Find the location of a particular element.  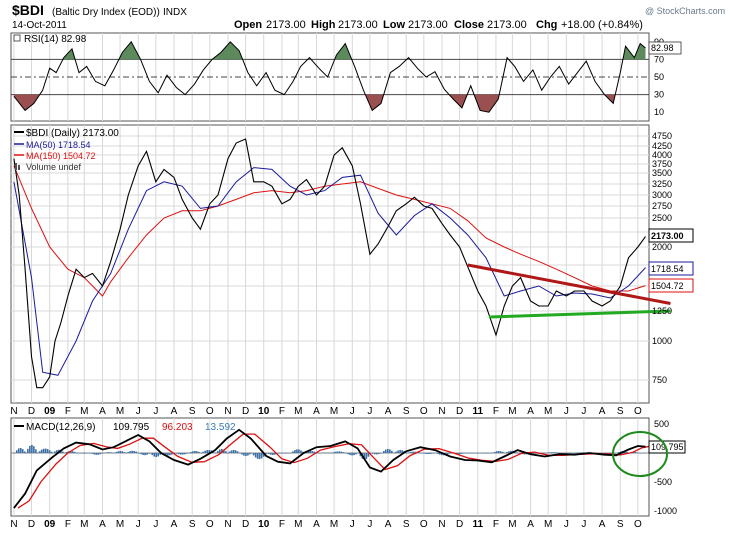

rsi-tick-label: 50 is located at coordinates (659, 77).